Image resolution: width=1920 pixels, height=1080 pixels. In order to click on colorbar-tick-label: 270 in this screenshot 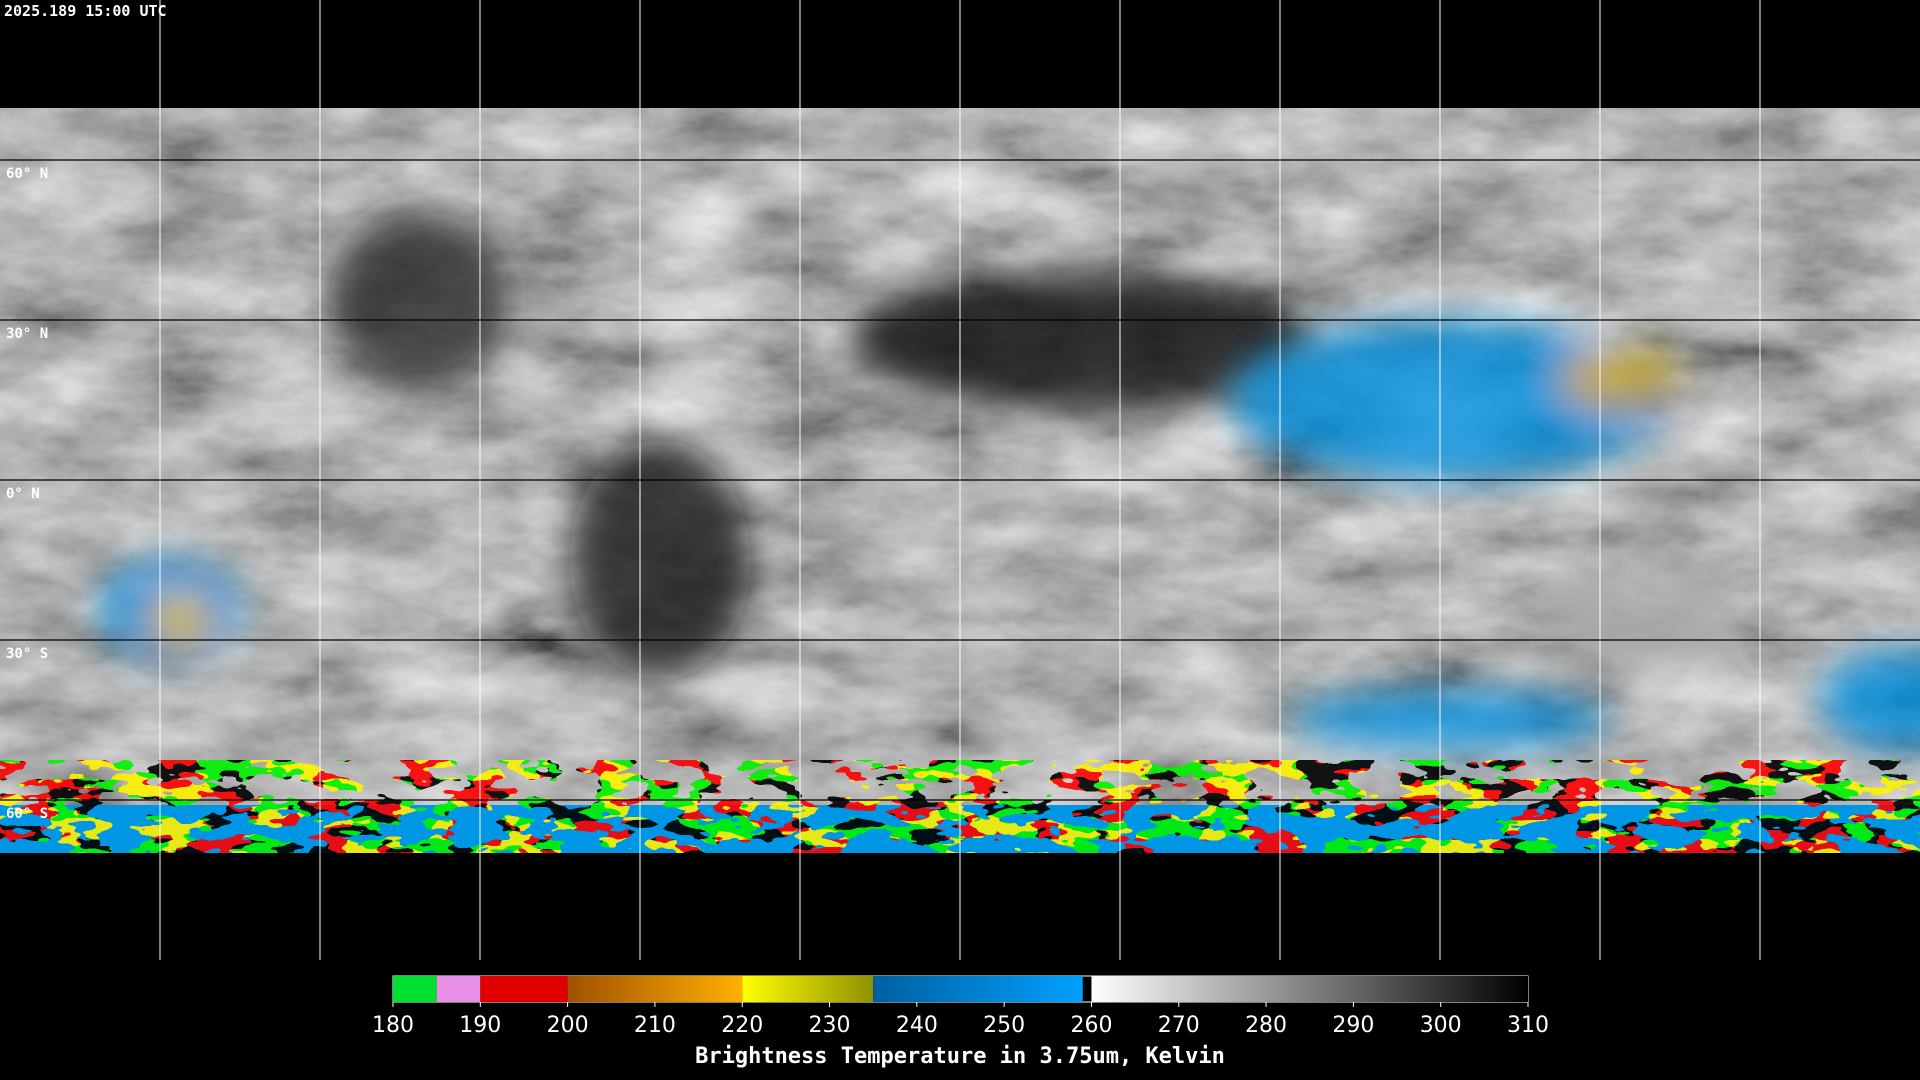, I will do `click(1179, 1025)`.